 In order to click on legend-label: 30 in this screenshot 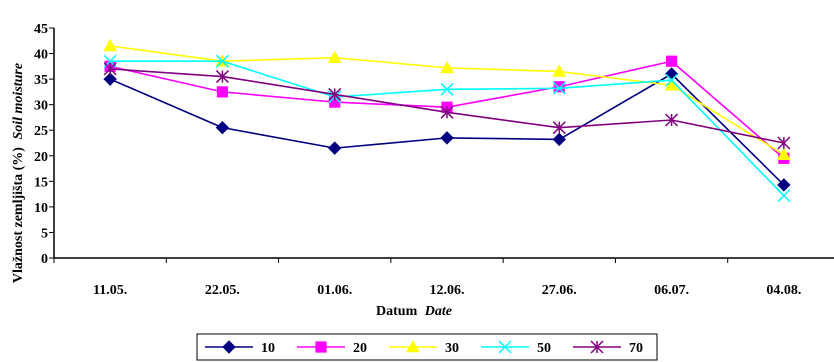, I will do `click(452, 348)`.